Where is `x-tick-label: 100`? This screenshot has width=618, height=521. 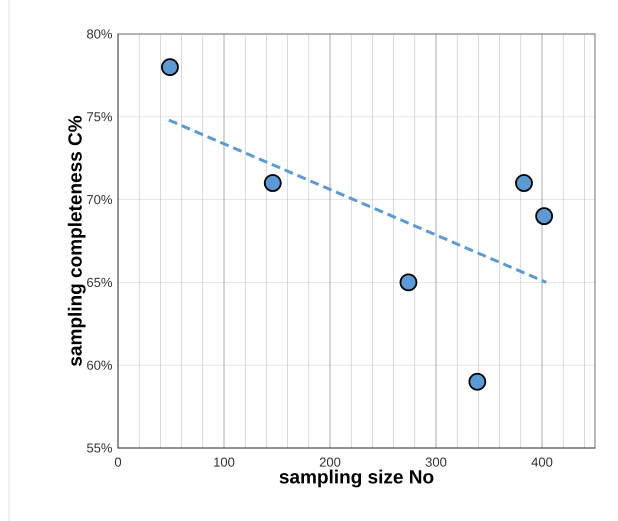 x-tick-label: 100 is located at coordinates (224, 462).